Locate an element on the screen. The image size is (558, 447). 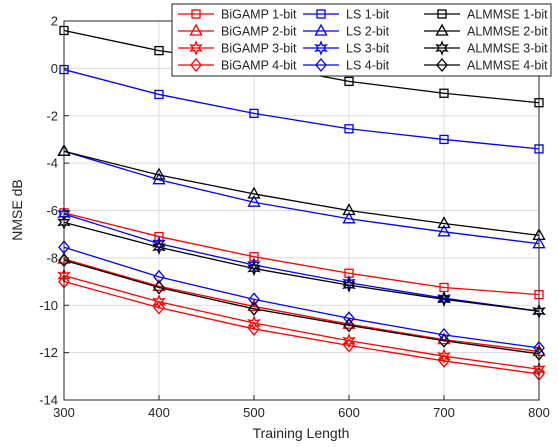
y-tick-label: -2 is located at coordinates (52, 115).